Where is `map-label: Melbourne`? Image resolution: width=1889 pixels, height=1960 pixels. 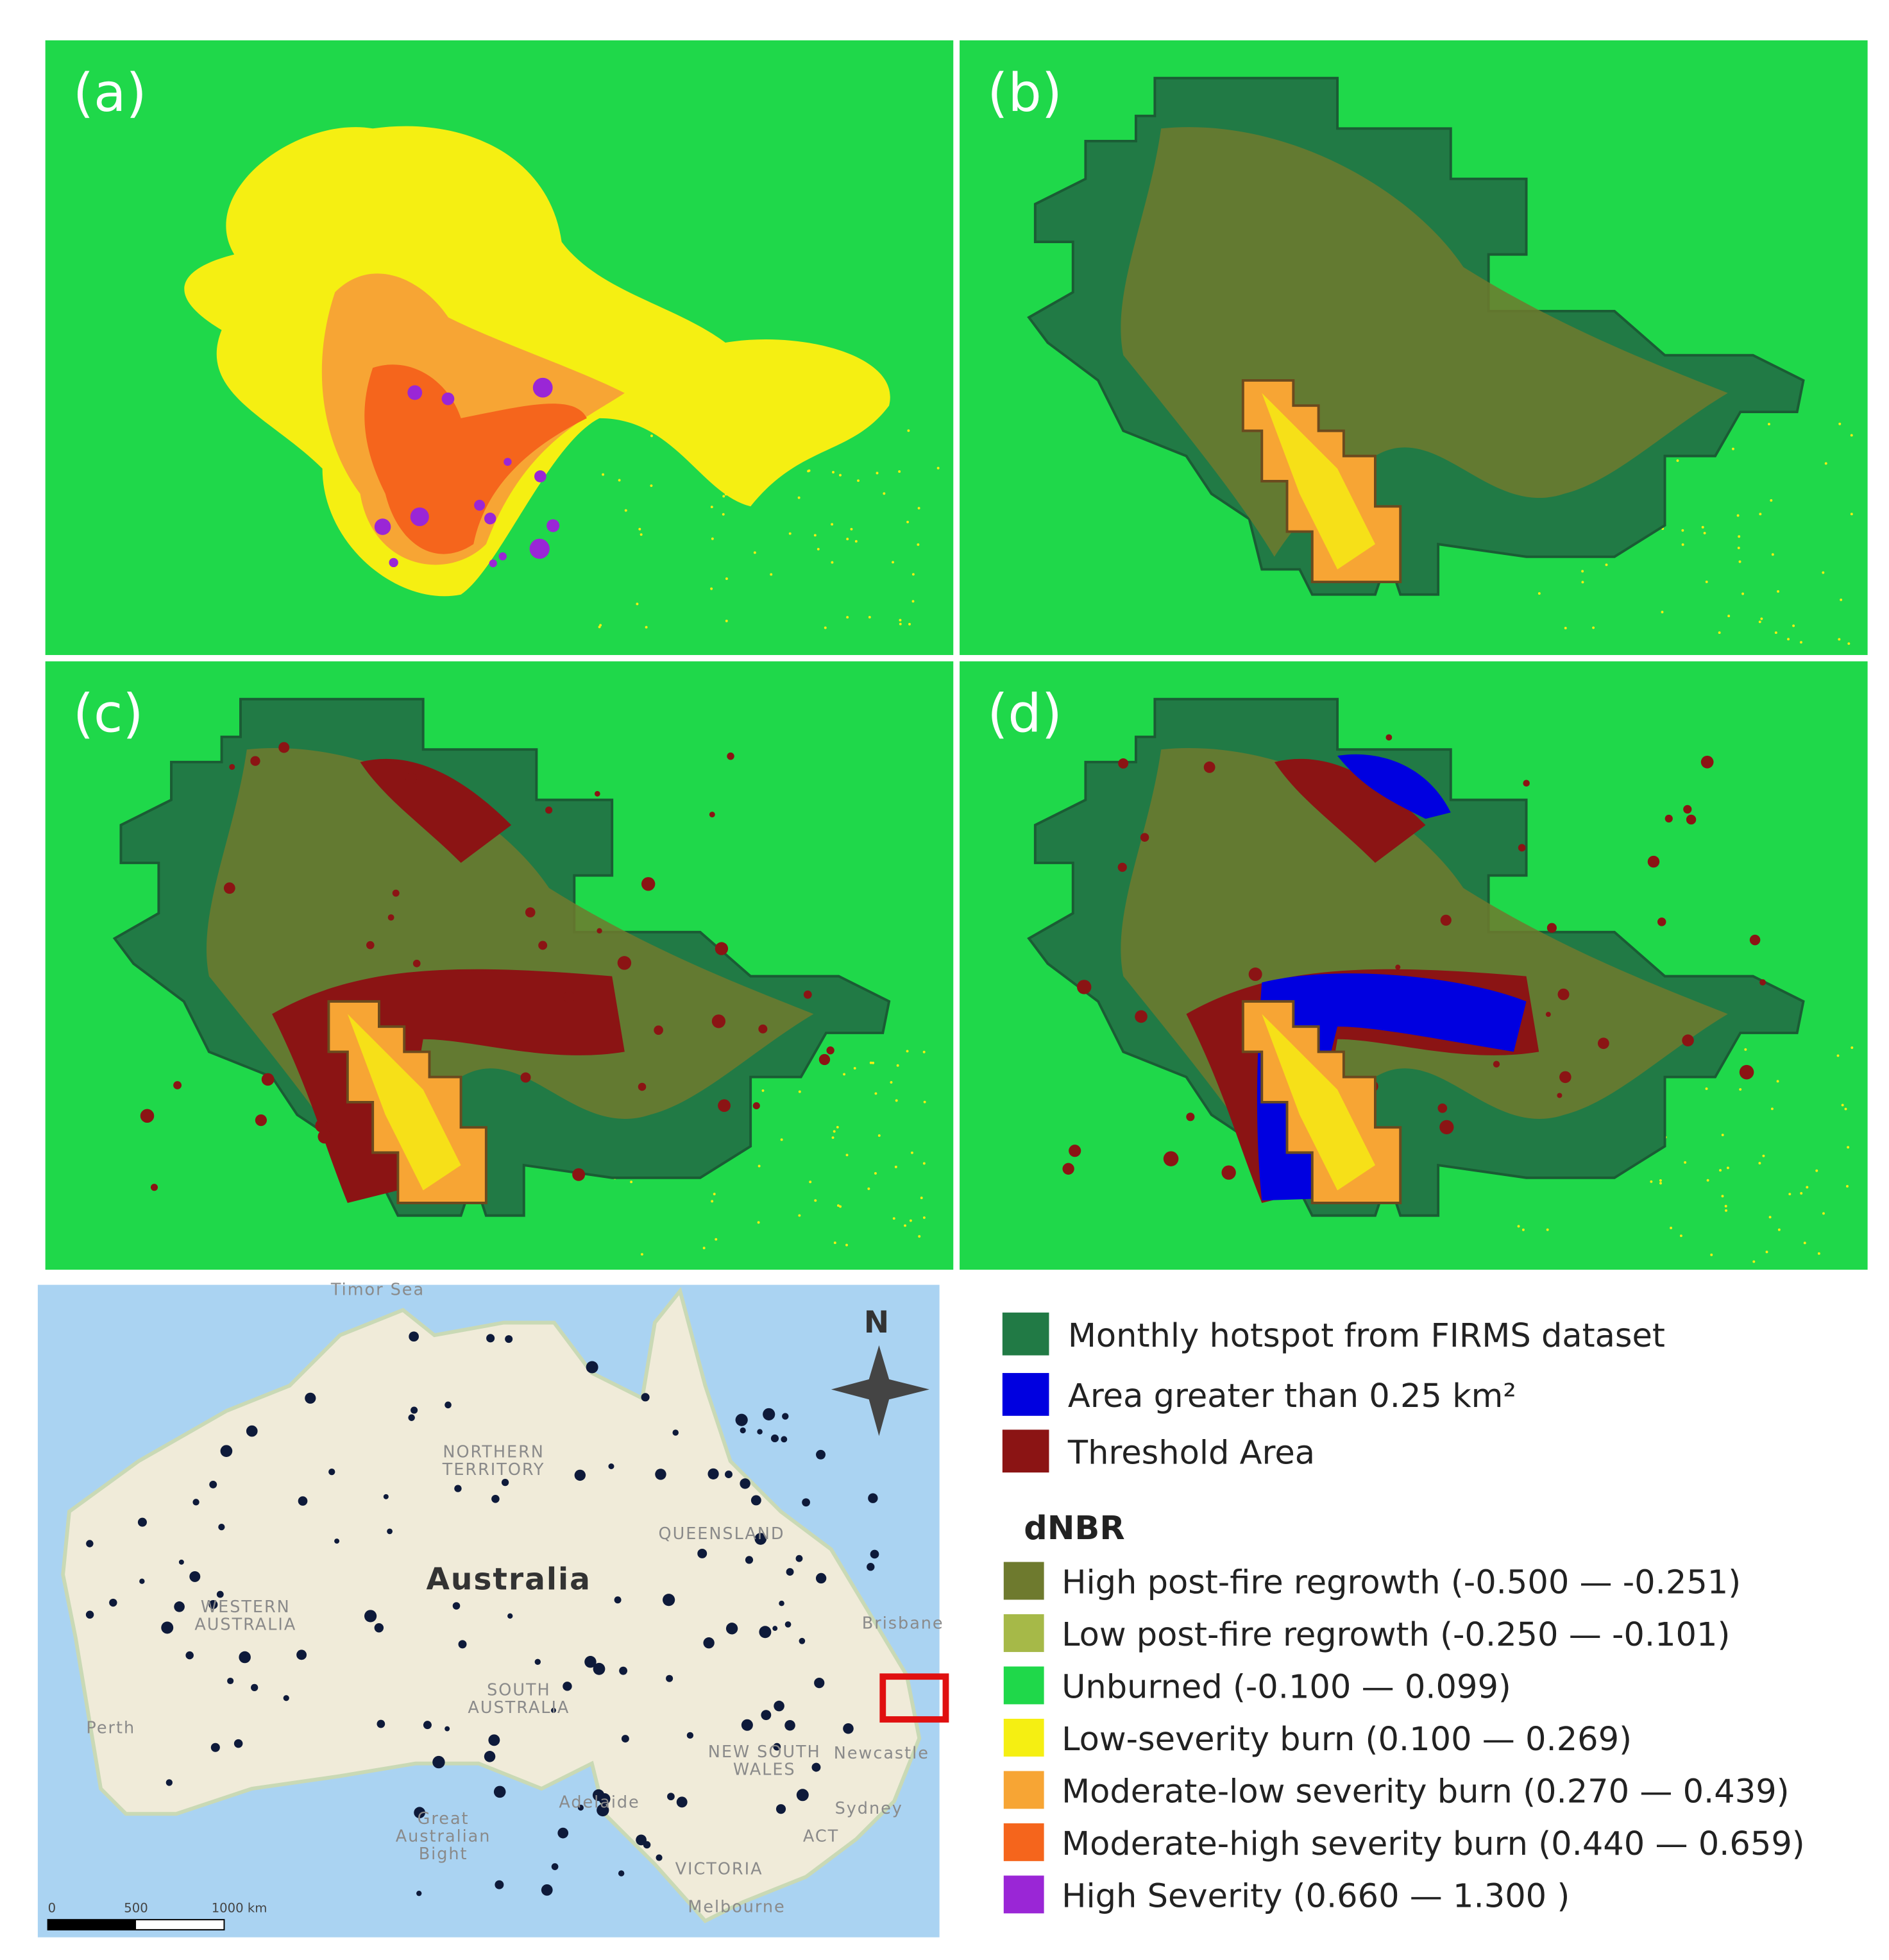
map-label: Melbourne is located at coordinates (736, 1906).